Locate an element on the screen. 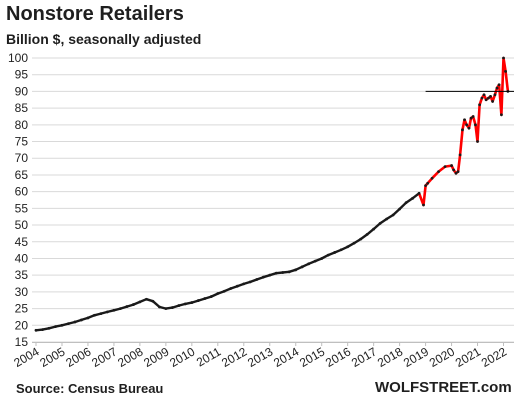 This screenshot has height=401, width=518. y-tick-label: 100 is located at coordinates (18, 58).